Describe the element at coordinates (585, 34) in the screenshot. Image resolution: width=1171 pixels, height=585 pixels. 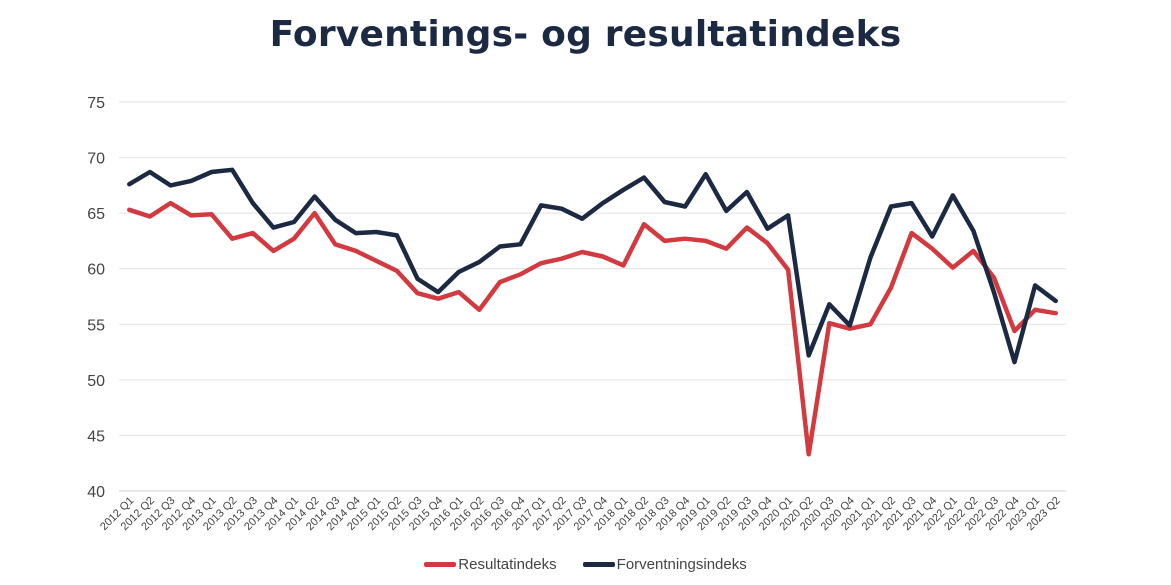
I see `chart-title: Forventings- og resultatindeks` at that location.